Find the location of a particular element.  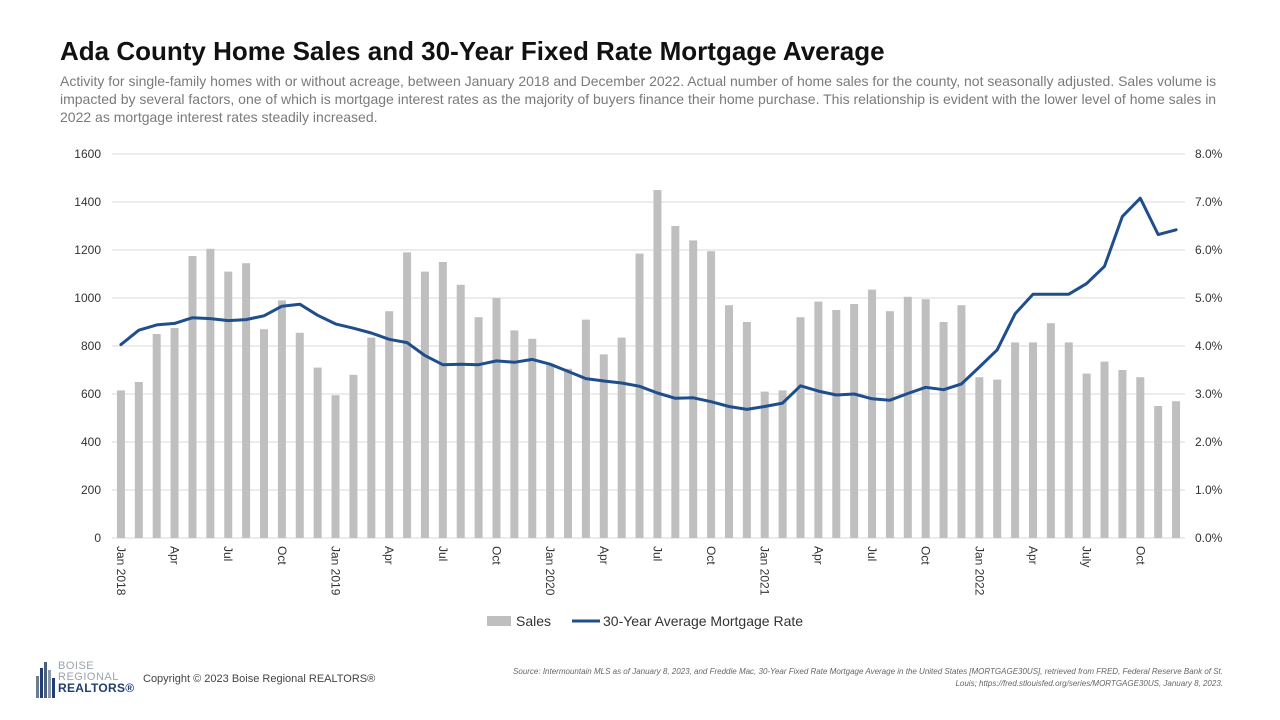

y-left-tick-label: 400 is located at coordinates (91, 442).